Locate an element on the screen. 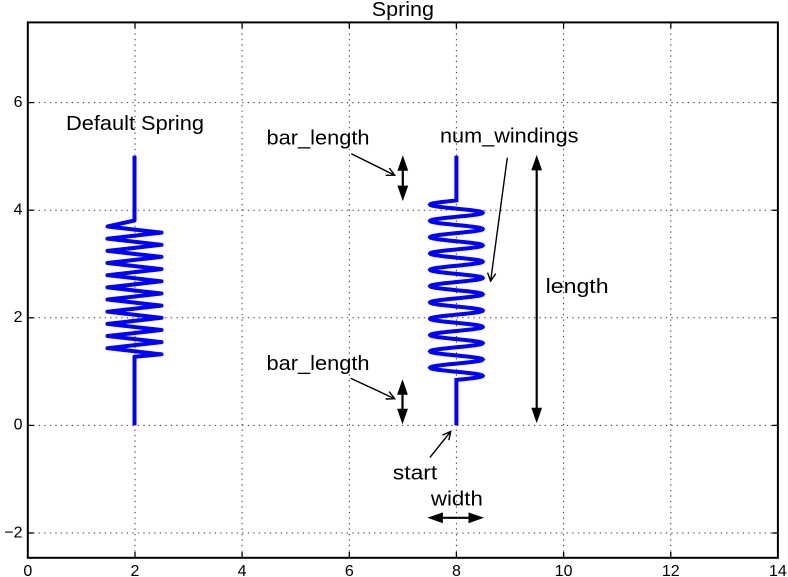 The width and height of the screenshot is (788, 577). svg-text: Spring is located at coordinates (403, 10).